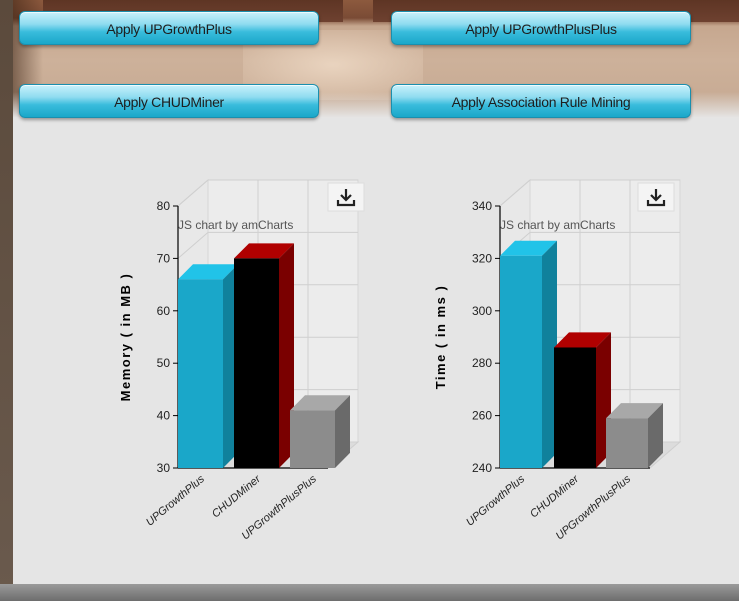  Describe the element at coordinates (482, 311) in the screenshot. I see `y-tick-label: 300` at that location.